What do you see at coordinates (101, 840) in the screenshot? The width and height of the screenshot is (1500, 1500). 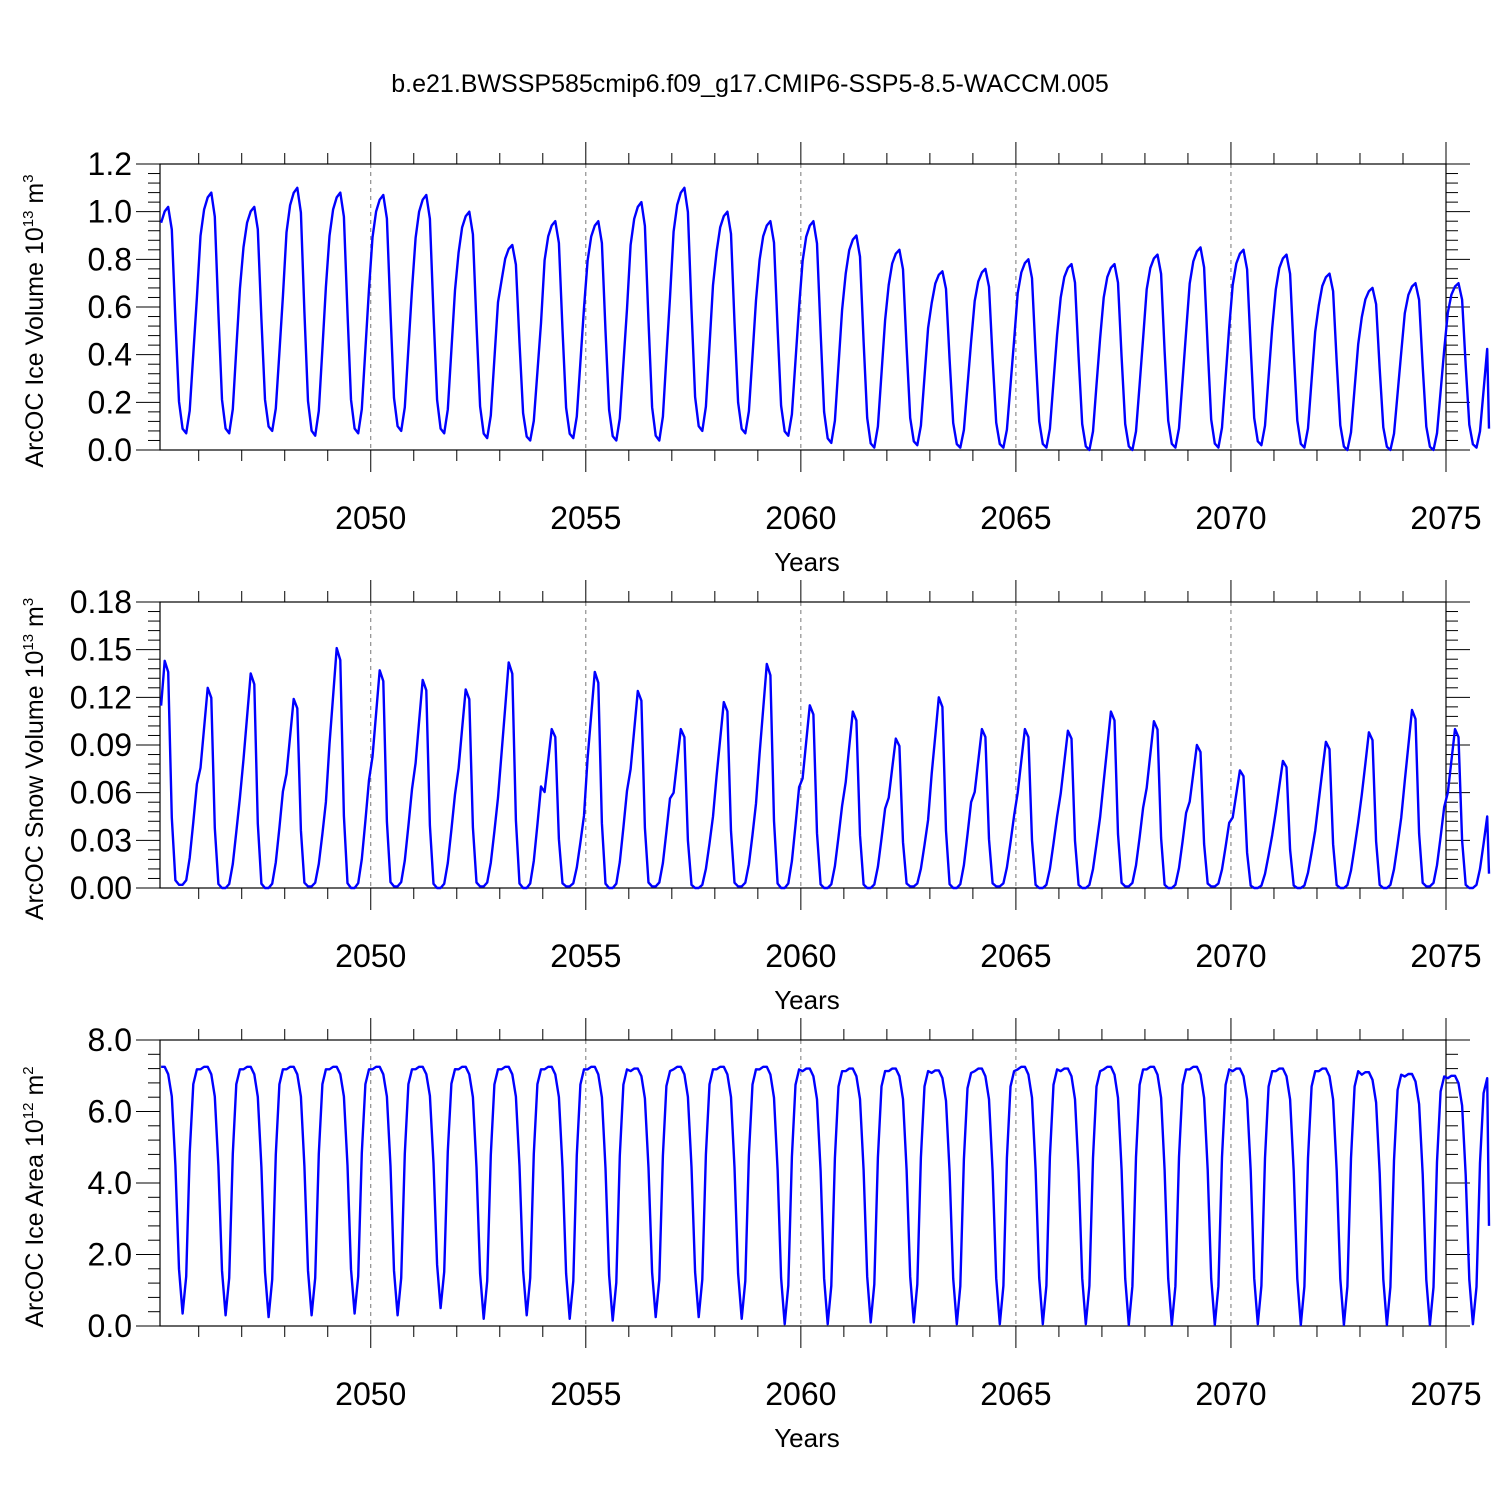 I see `y-tick-label: 0.03` at bounding box center [101, 840].